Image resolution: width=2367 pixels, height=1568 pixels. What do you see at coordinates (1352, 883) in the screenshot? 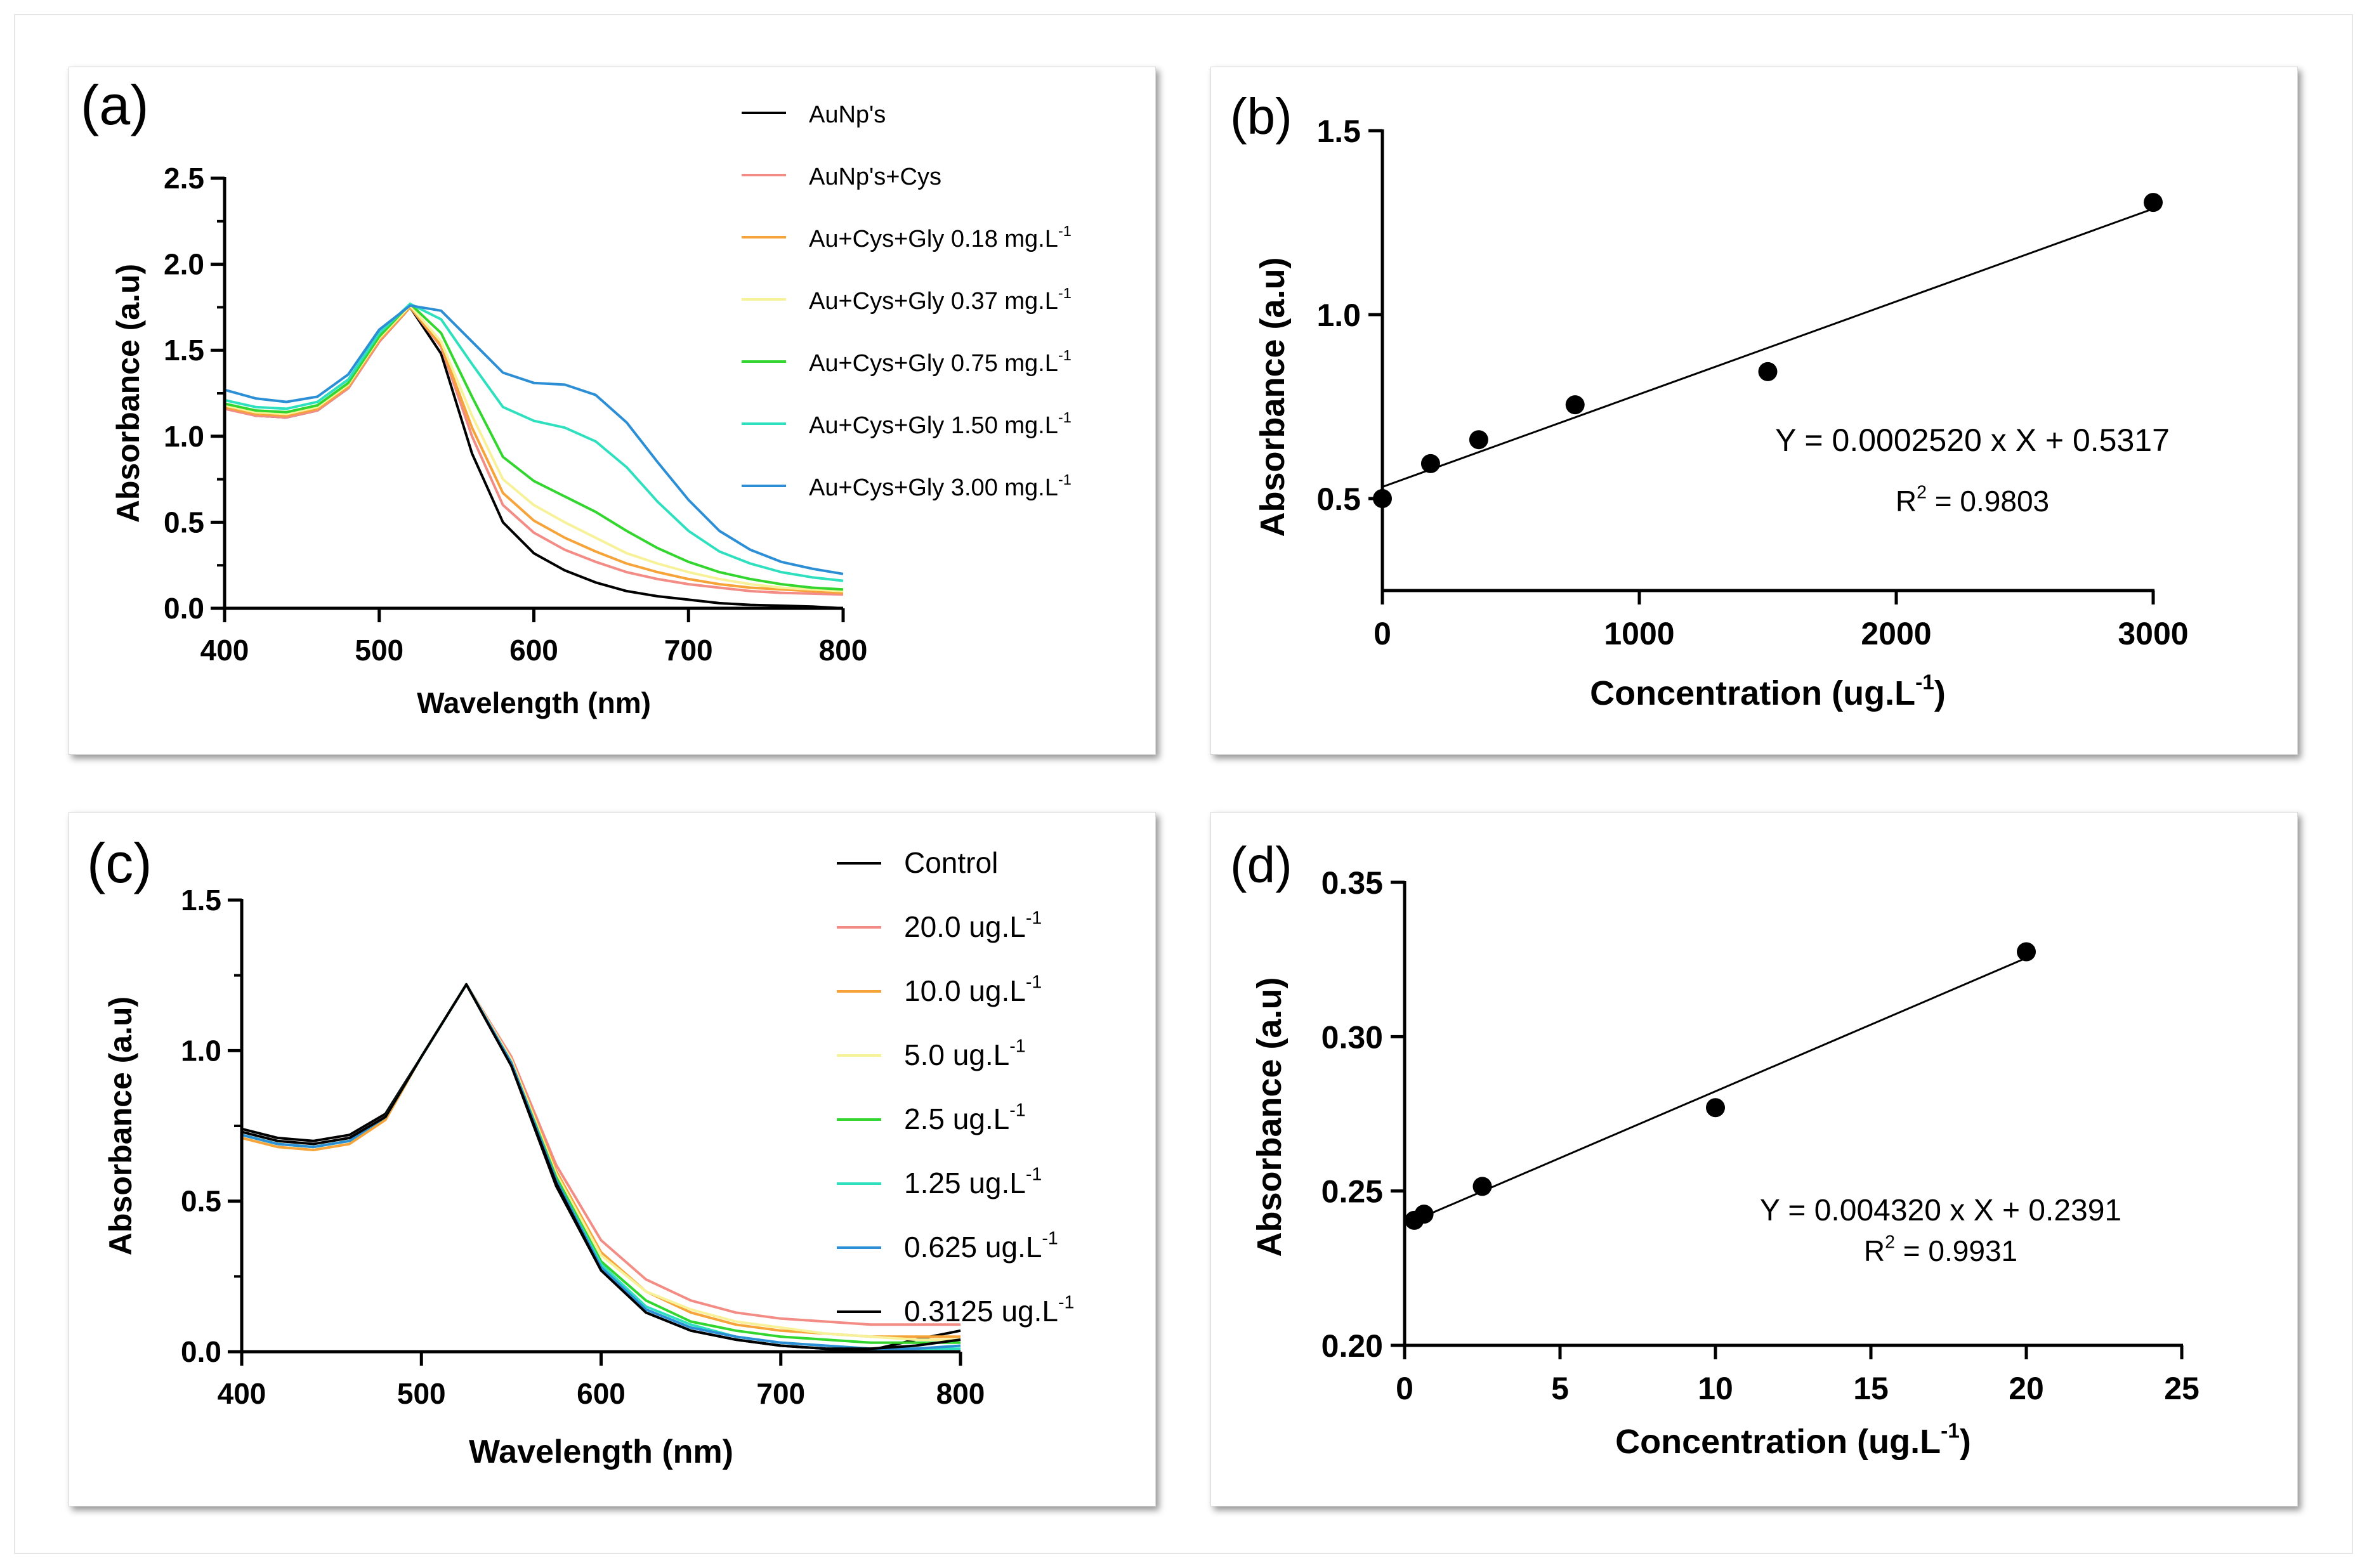
I see `y-tick-label: 0.35` at bounding box center [1352, 883].